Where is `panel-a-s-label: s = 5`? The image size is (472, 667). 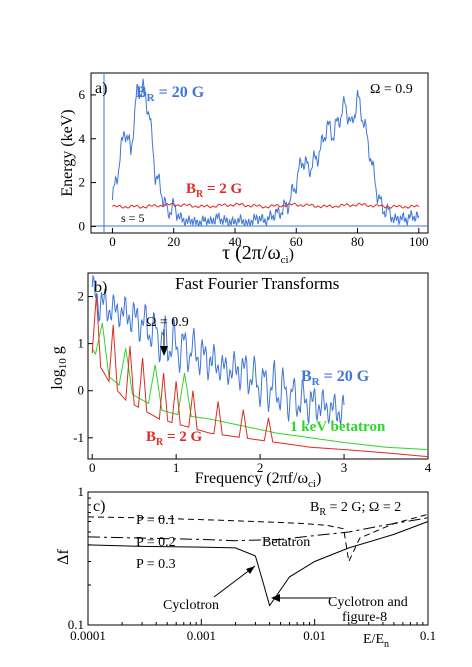
panel-a-s-label: s = 5 is located at coordinates (132, 218).